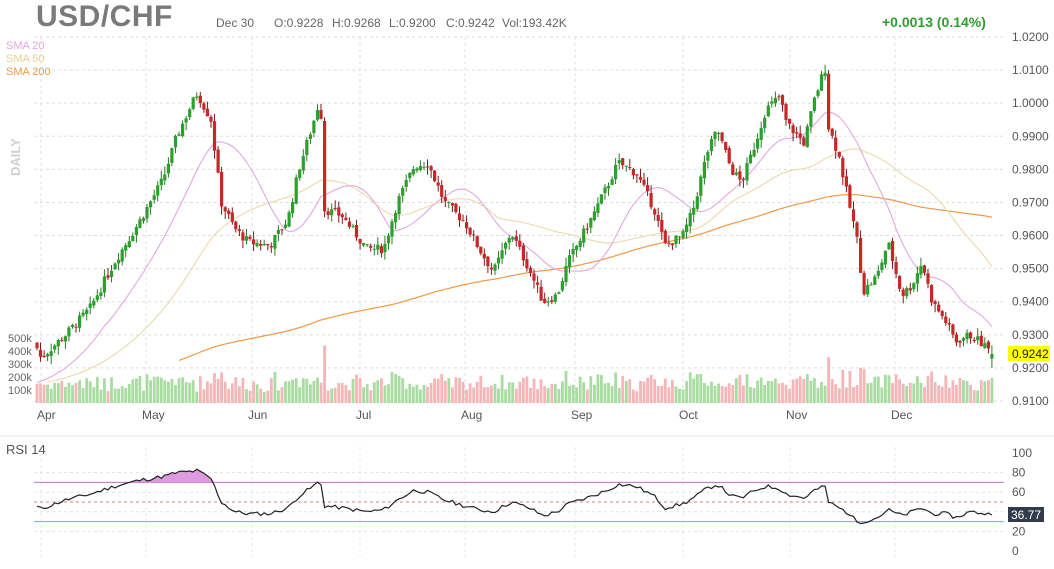  What do you see at coordinates (28, 72) in the screenshot?
I see `legend-sma200: SMA 200` at bounding box center [28, 72].